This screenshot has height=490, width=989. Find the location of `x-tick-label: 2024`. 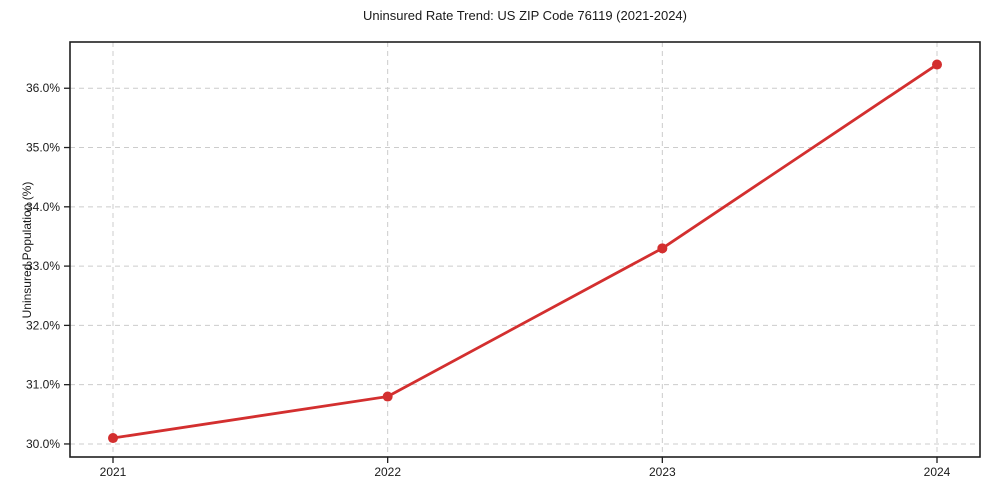

x-tick-label: 2024 is located at coordinates (937, 472).